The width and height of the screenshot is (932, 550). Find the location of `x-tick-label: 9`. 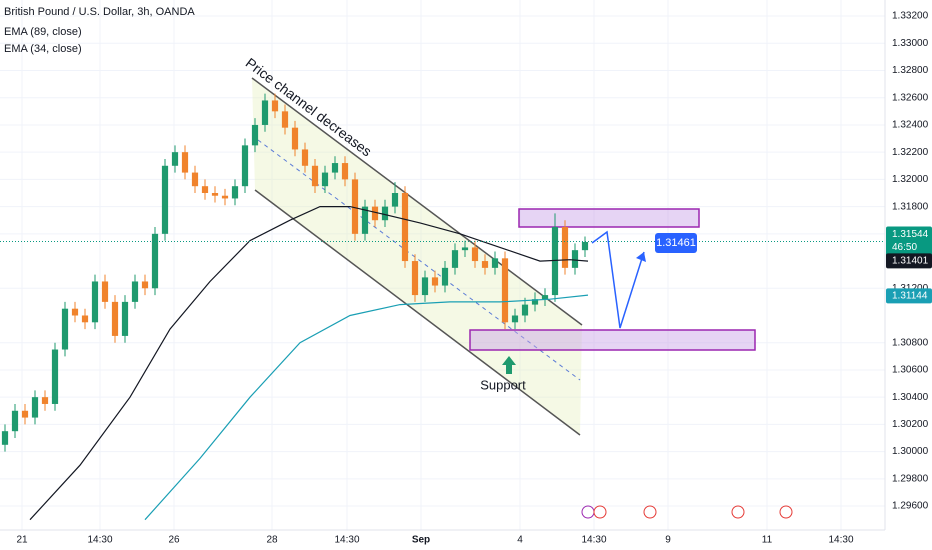

x-tick-label: 9 is located at coordinates (668, 540).